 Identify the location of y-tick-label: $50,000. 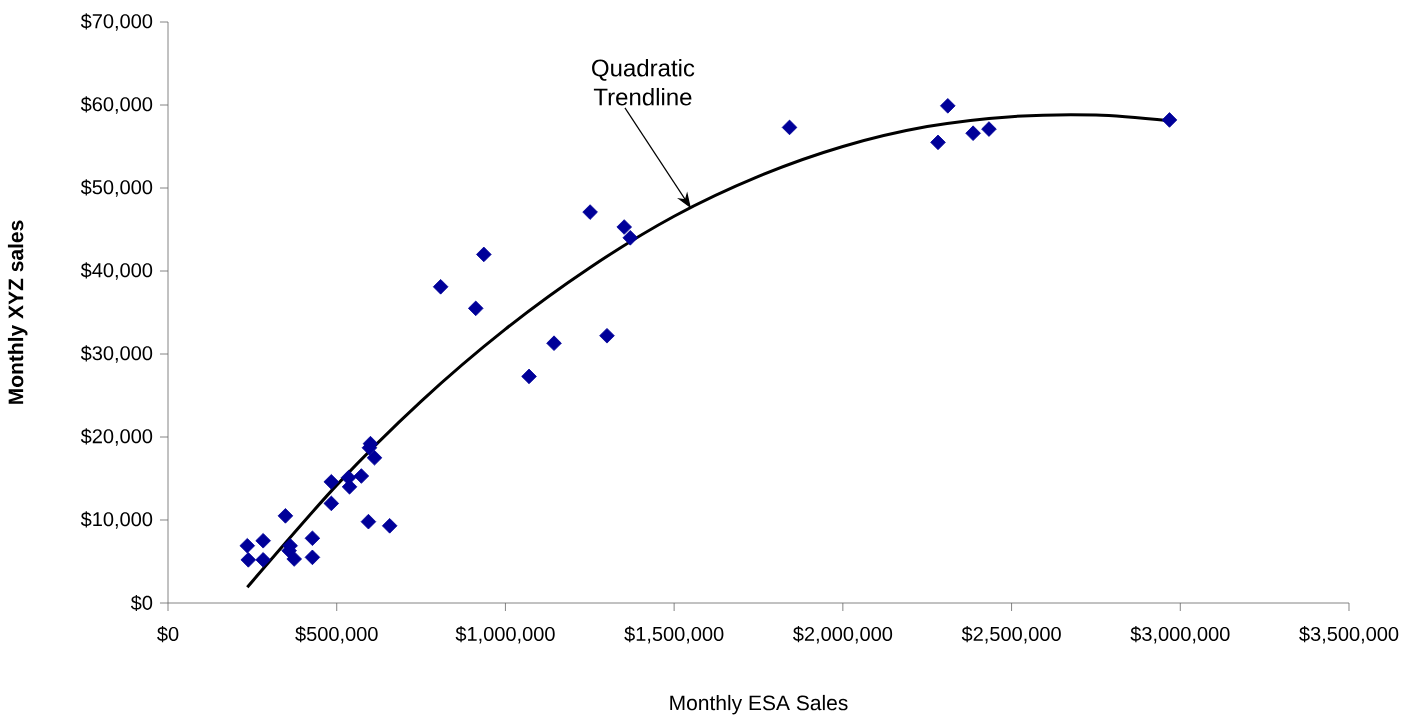
(116, 188).